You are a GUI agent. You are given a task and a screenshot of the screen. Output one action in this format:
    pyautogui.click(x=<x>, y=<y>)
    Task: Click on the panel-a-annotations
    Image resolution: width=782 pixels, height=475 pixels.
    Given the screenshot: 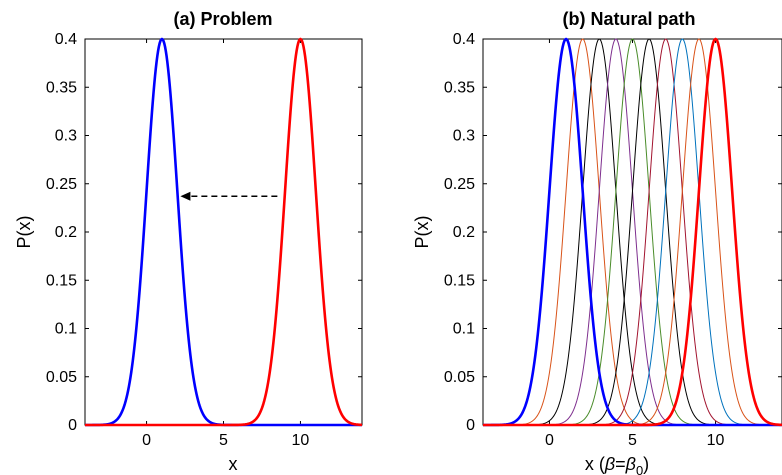 What is the action you would take?
    pyautogui.click(x=229, y=196)
    